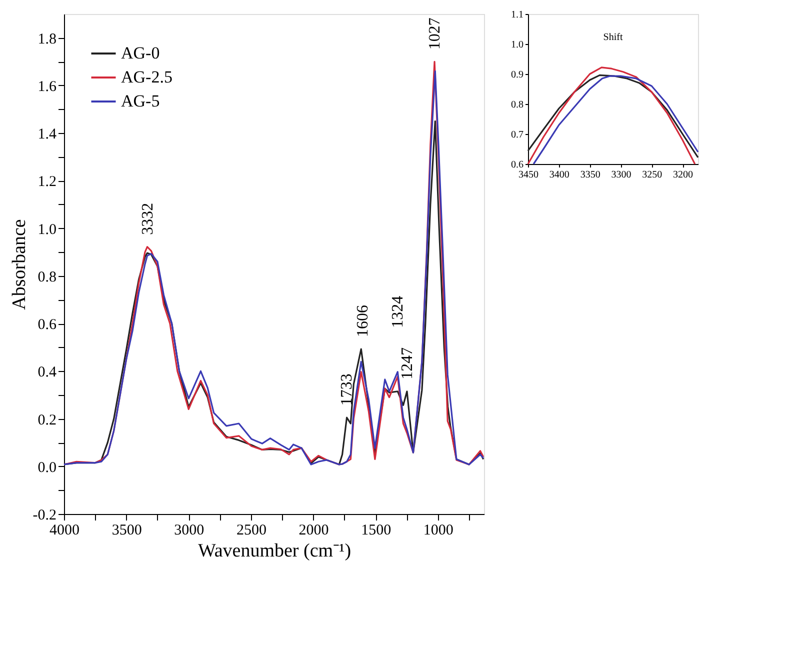 The height and width of the screenshot is (650, 792). Describe the element at coordinates (47, 468) in the screenshot. I see `y-tick-label: 0.0` at that location.